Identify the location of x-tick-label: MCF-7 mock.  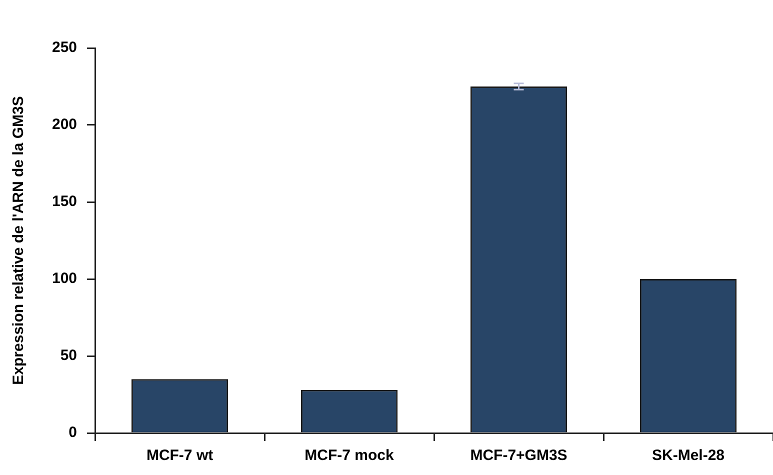
(349, 455).